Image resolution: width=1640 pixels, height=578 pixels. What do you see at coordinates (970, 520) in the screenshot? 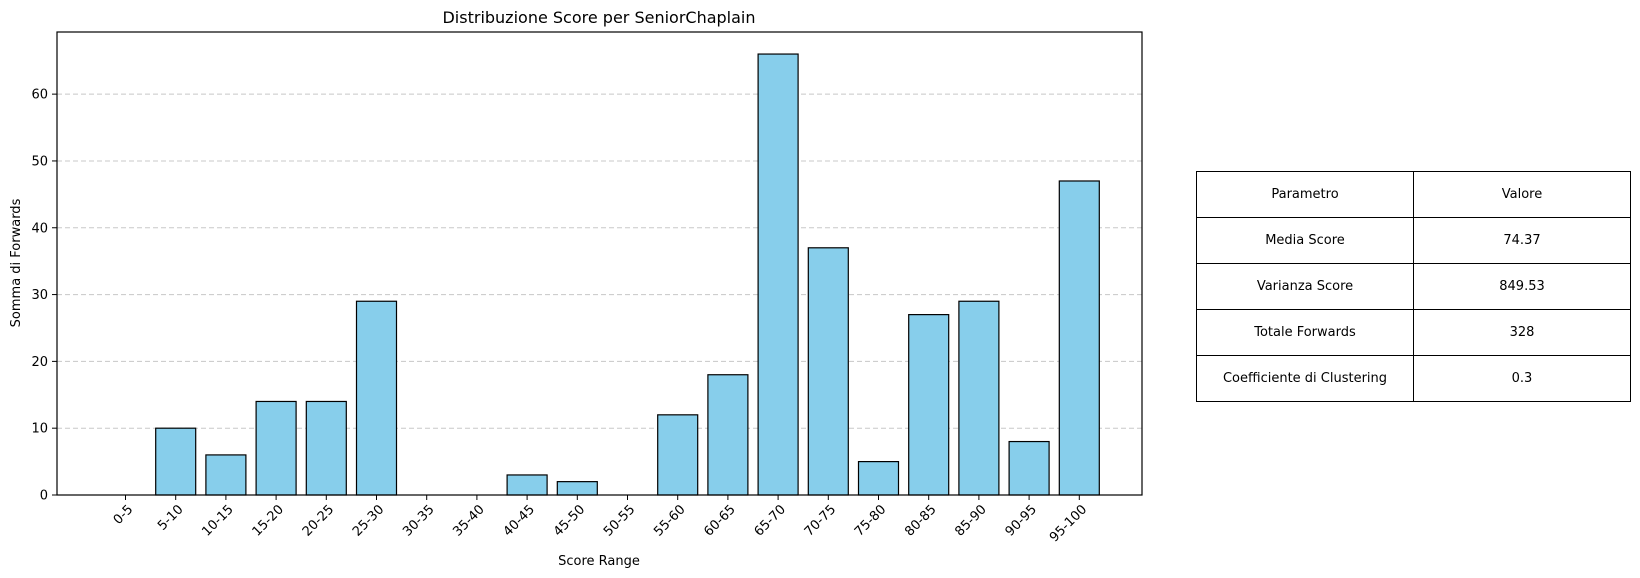
I see `x-tick-label: 85-90` at bounding box center [970, 520].